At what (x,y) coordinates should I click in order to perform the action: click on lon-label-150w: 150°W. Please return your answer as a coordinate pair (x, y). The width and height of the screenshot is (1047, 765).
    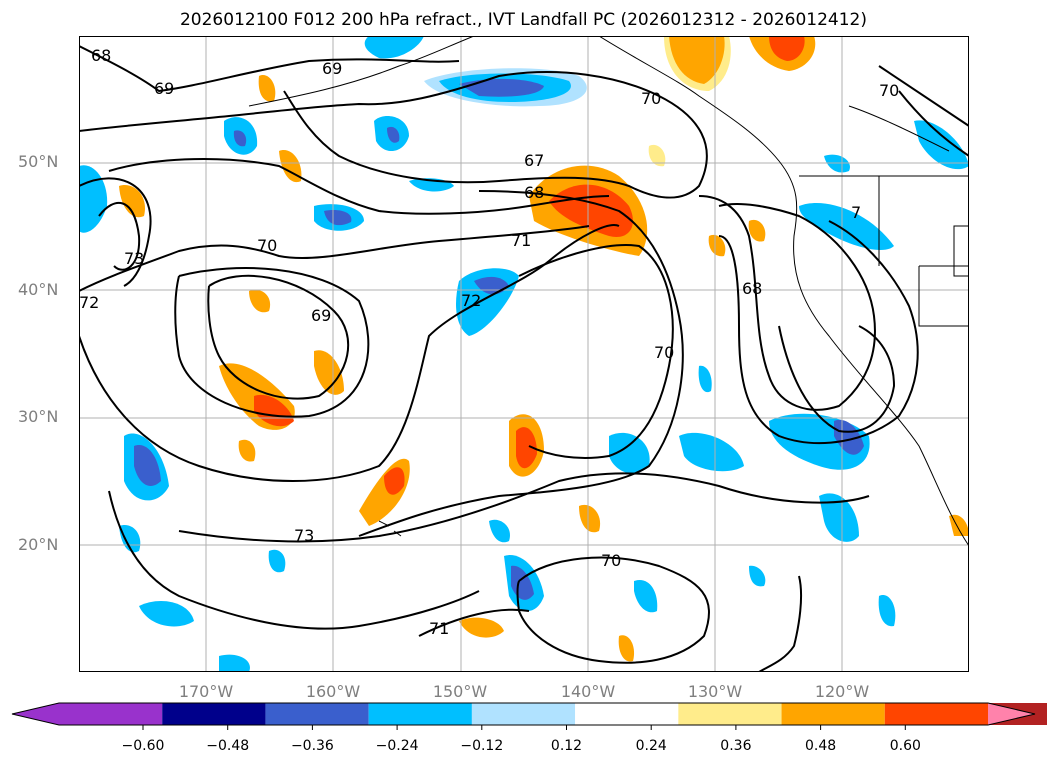
    Looking at the image, I should click on (460, 691).